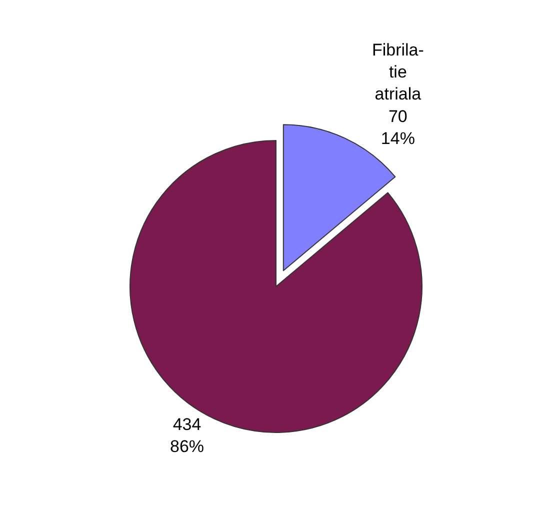 This screenshot has width=554, height=510. I want to click on data-label: 70 14%, so click(397, 127).